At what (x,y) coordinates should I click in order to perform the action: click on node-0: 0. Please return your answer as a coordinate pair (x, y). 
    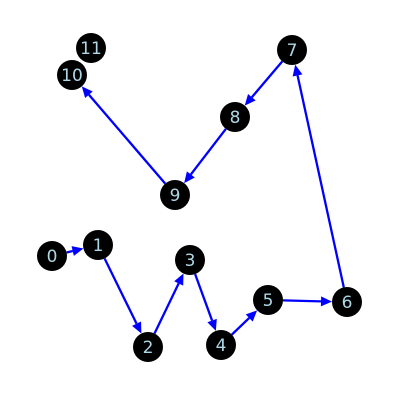
    Looking at the image, I should click on (52, 256).